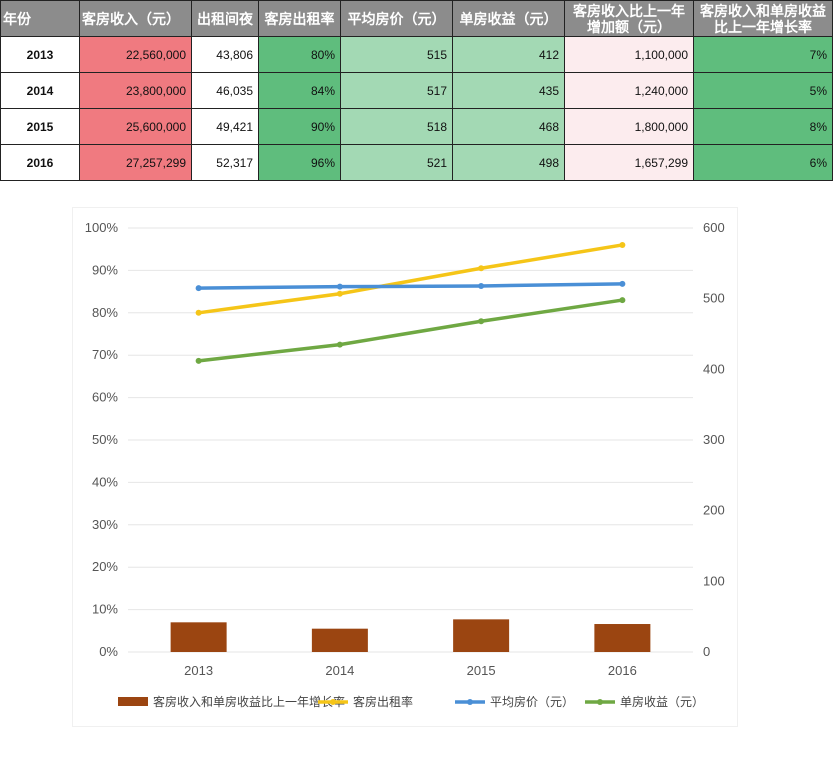 This screenshot has height=757, width=833. I want to click on cell-adr: 517, so click(396, 90).